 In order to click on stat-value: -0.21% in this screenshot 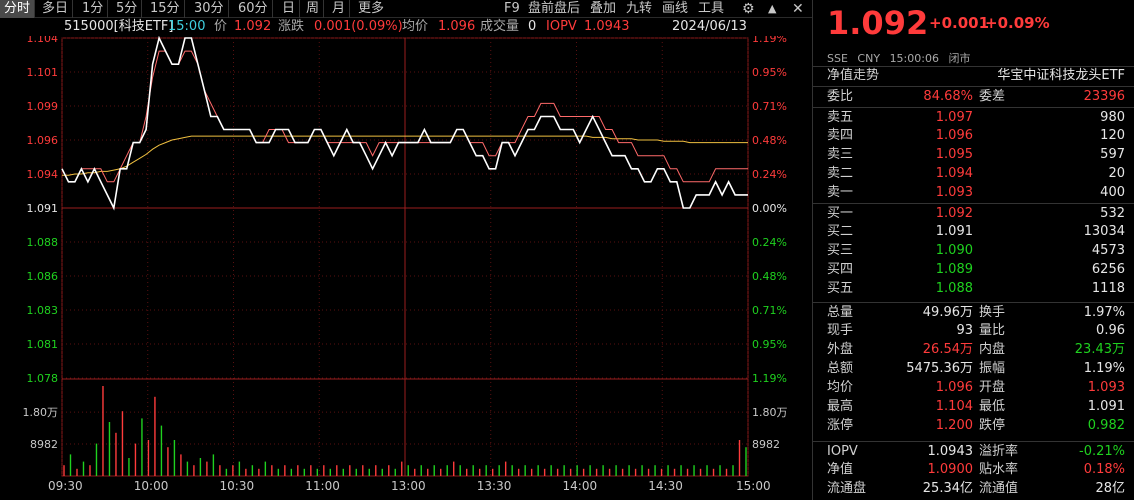, I will do `click(1102, 451)`.